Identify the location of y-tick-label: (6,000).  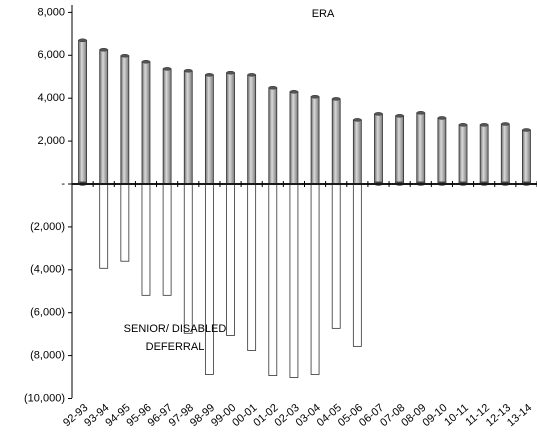
(47, 313).